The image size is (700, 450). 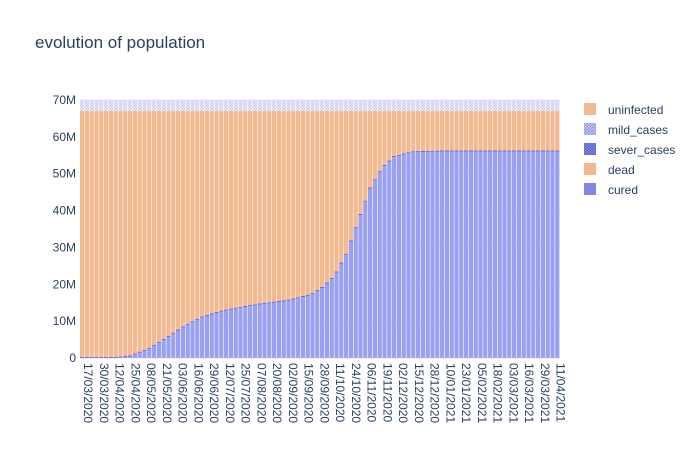 What do you see at coordinates (623, 110) in the screenshot?
I see `legend-item-uninfected: uninfected` at bounding box center [623, 110].